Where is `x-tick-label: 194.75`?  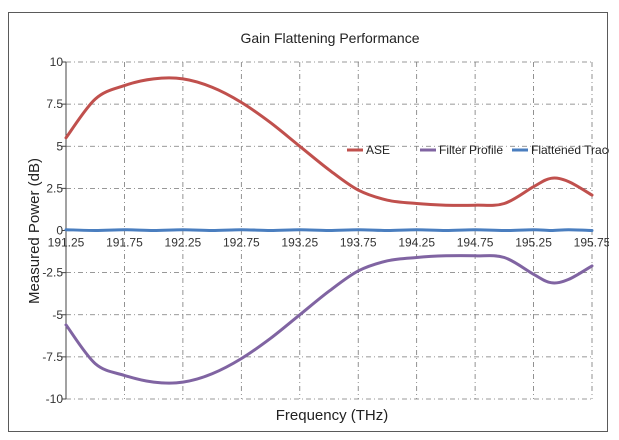
x-tick-label: 194.75 is located at coordinates (475, 243).